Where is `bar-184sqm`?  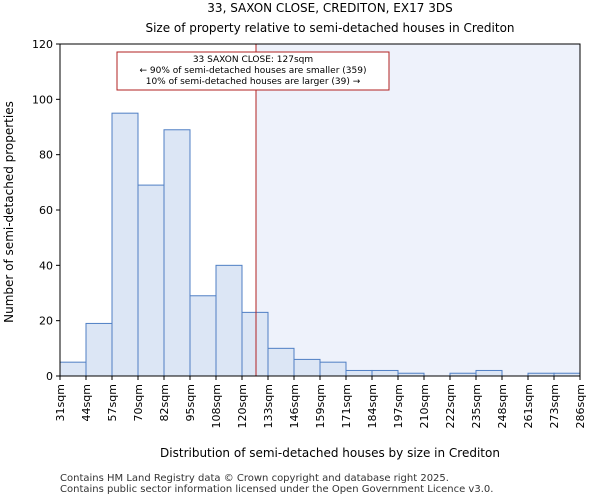
bar-184sqm is located at coordinates (385, 373).